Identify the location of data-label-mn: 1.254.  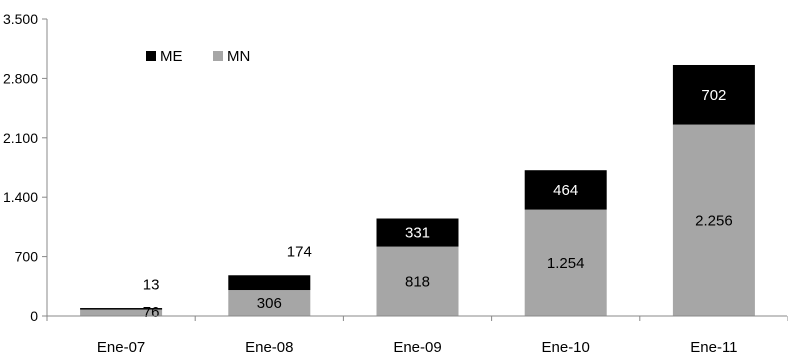
(566, 263).